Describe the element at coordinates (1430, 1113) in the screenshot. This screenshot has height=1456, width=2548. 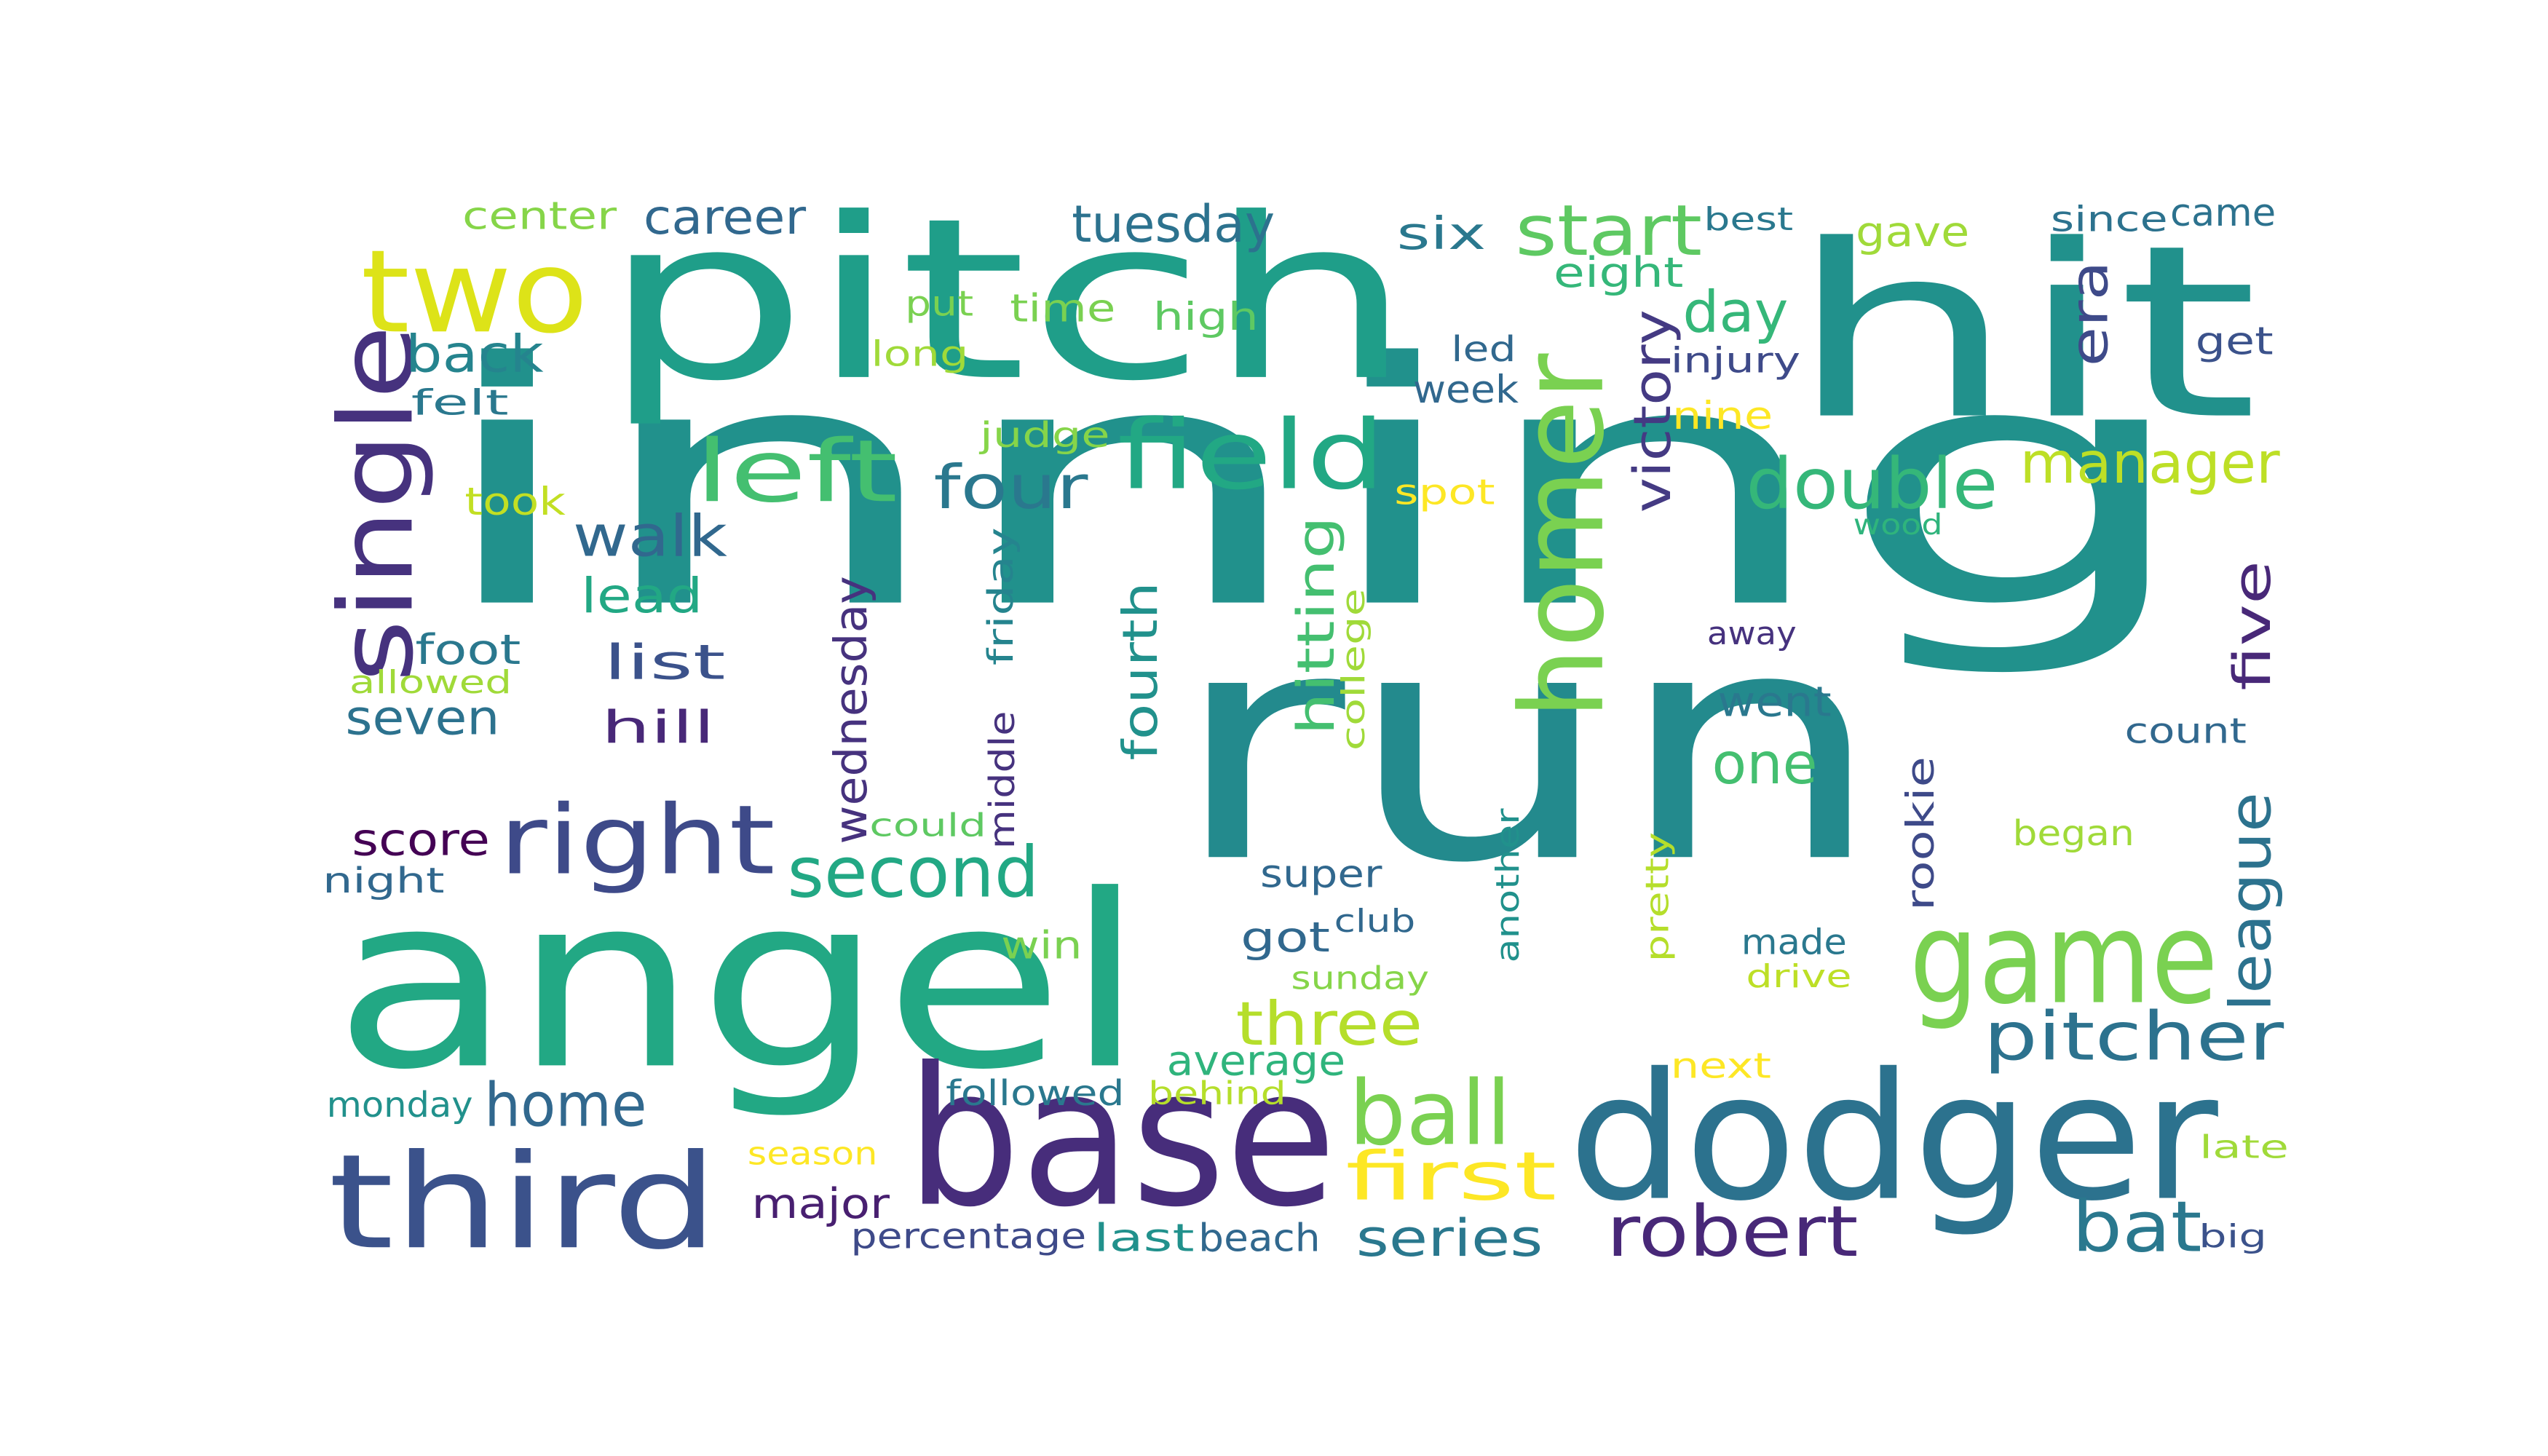
I see `word-ball: ball` at that location.